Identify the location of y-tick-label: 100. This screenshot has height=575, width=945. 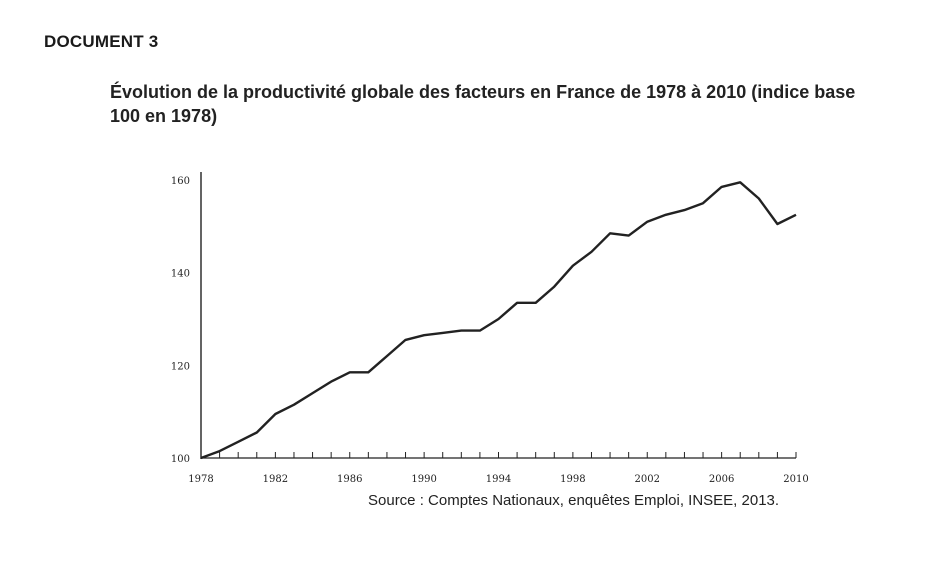
(180, 459).